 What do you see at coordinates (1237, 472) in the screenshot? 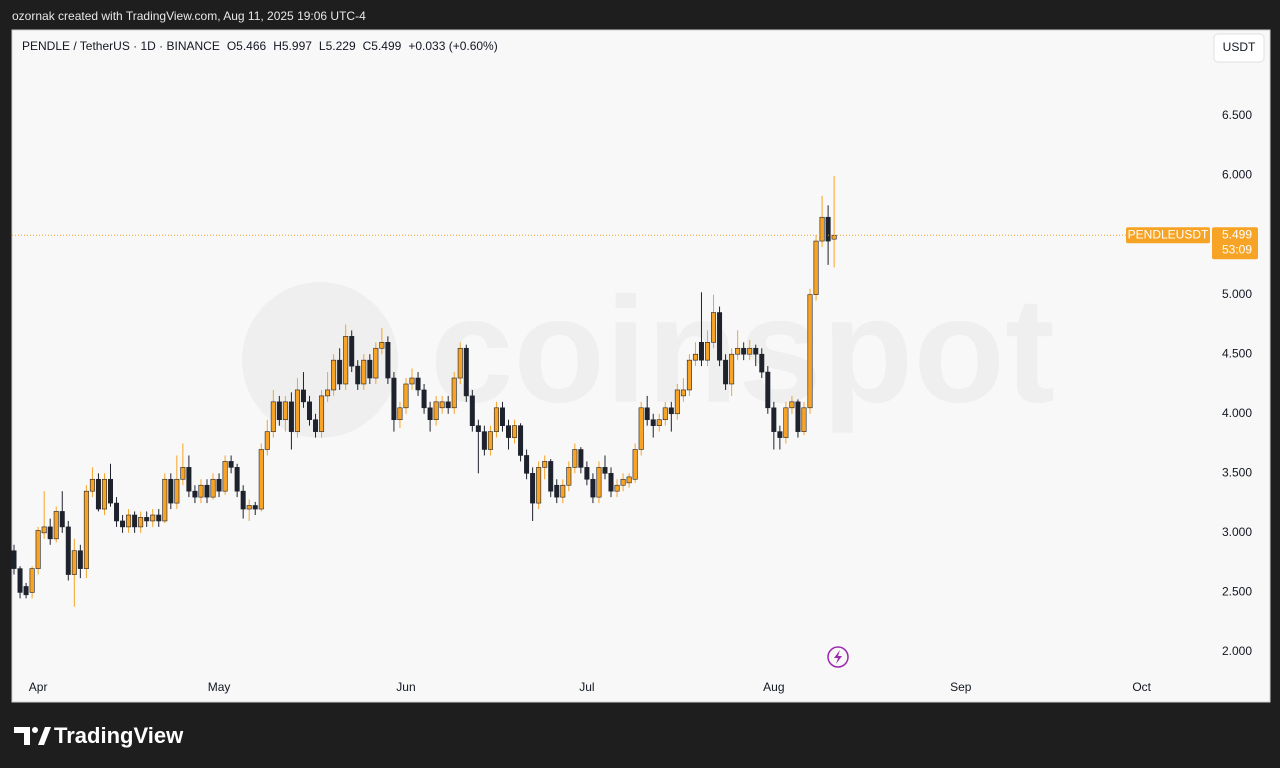
I see `y-tick-label: 3.500` at bounding box center [1237, 472].